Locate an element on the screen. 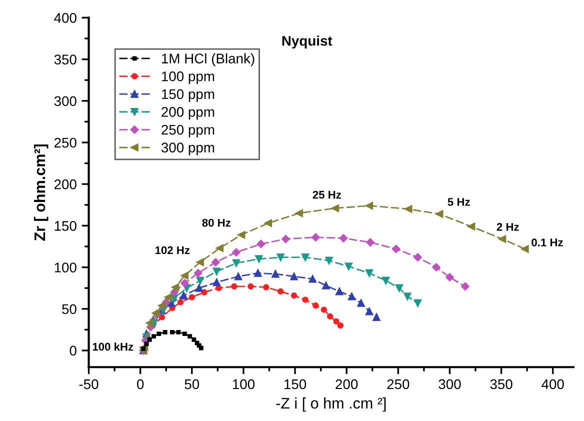 This screenshot has width=584, height=421. annotation: 5 Hz is located at coordinates (459, 202).